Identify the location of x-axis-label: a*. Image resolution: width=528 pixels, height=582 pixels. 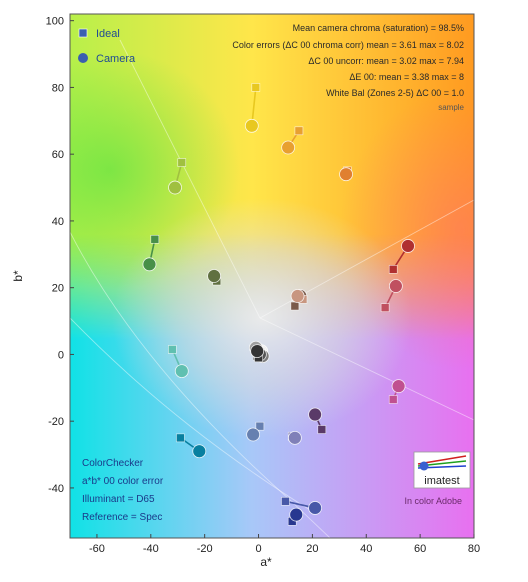
(266, 562).